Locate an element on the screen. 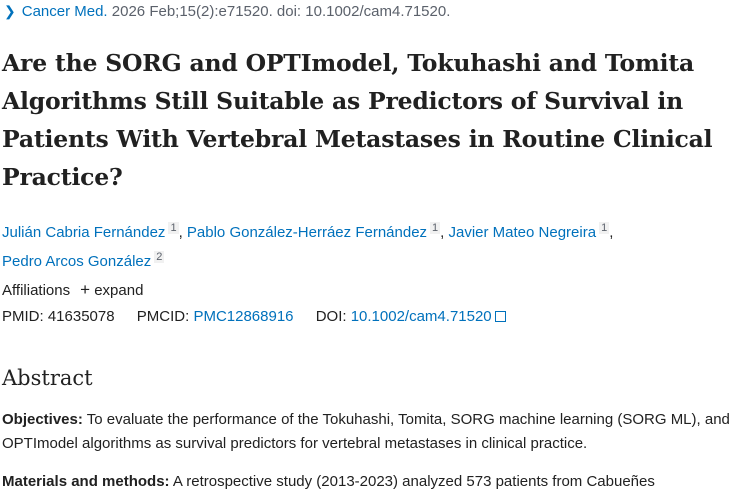 This screenshot has width=750, height=500. author-link: Pablo González-Herráez Fernández is located at coordinates (307, 232).